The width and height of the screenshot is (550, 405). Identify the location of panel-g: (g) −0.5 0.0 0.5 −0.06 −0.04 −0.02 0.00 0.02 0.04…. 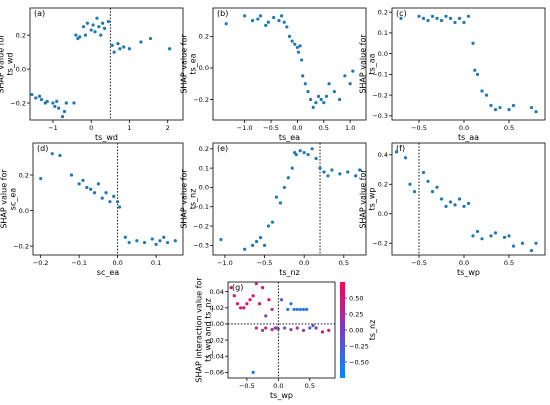
(286, 338).